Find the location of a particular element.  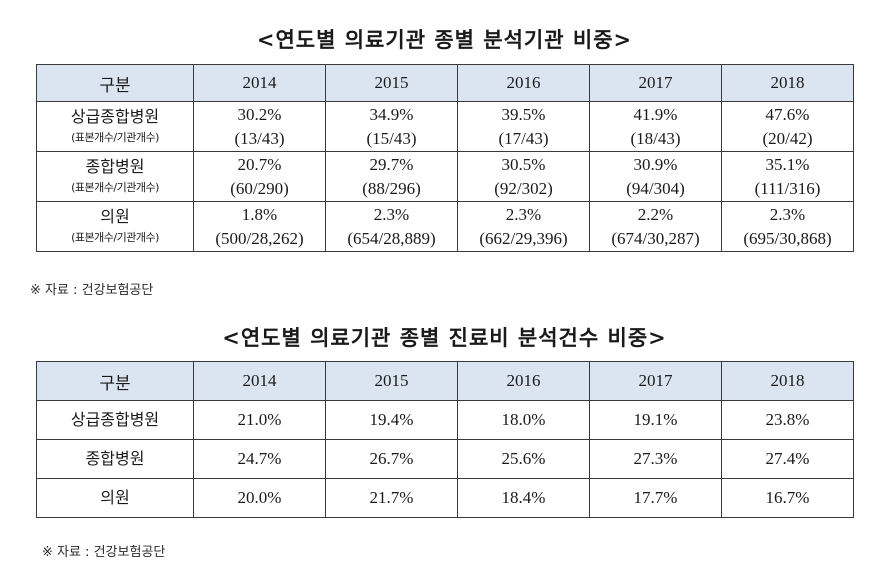

row-label: 종합병원 (표본개수/기관개수) is located at coordinates (115, 176).